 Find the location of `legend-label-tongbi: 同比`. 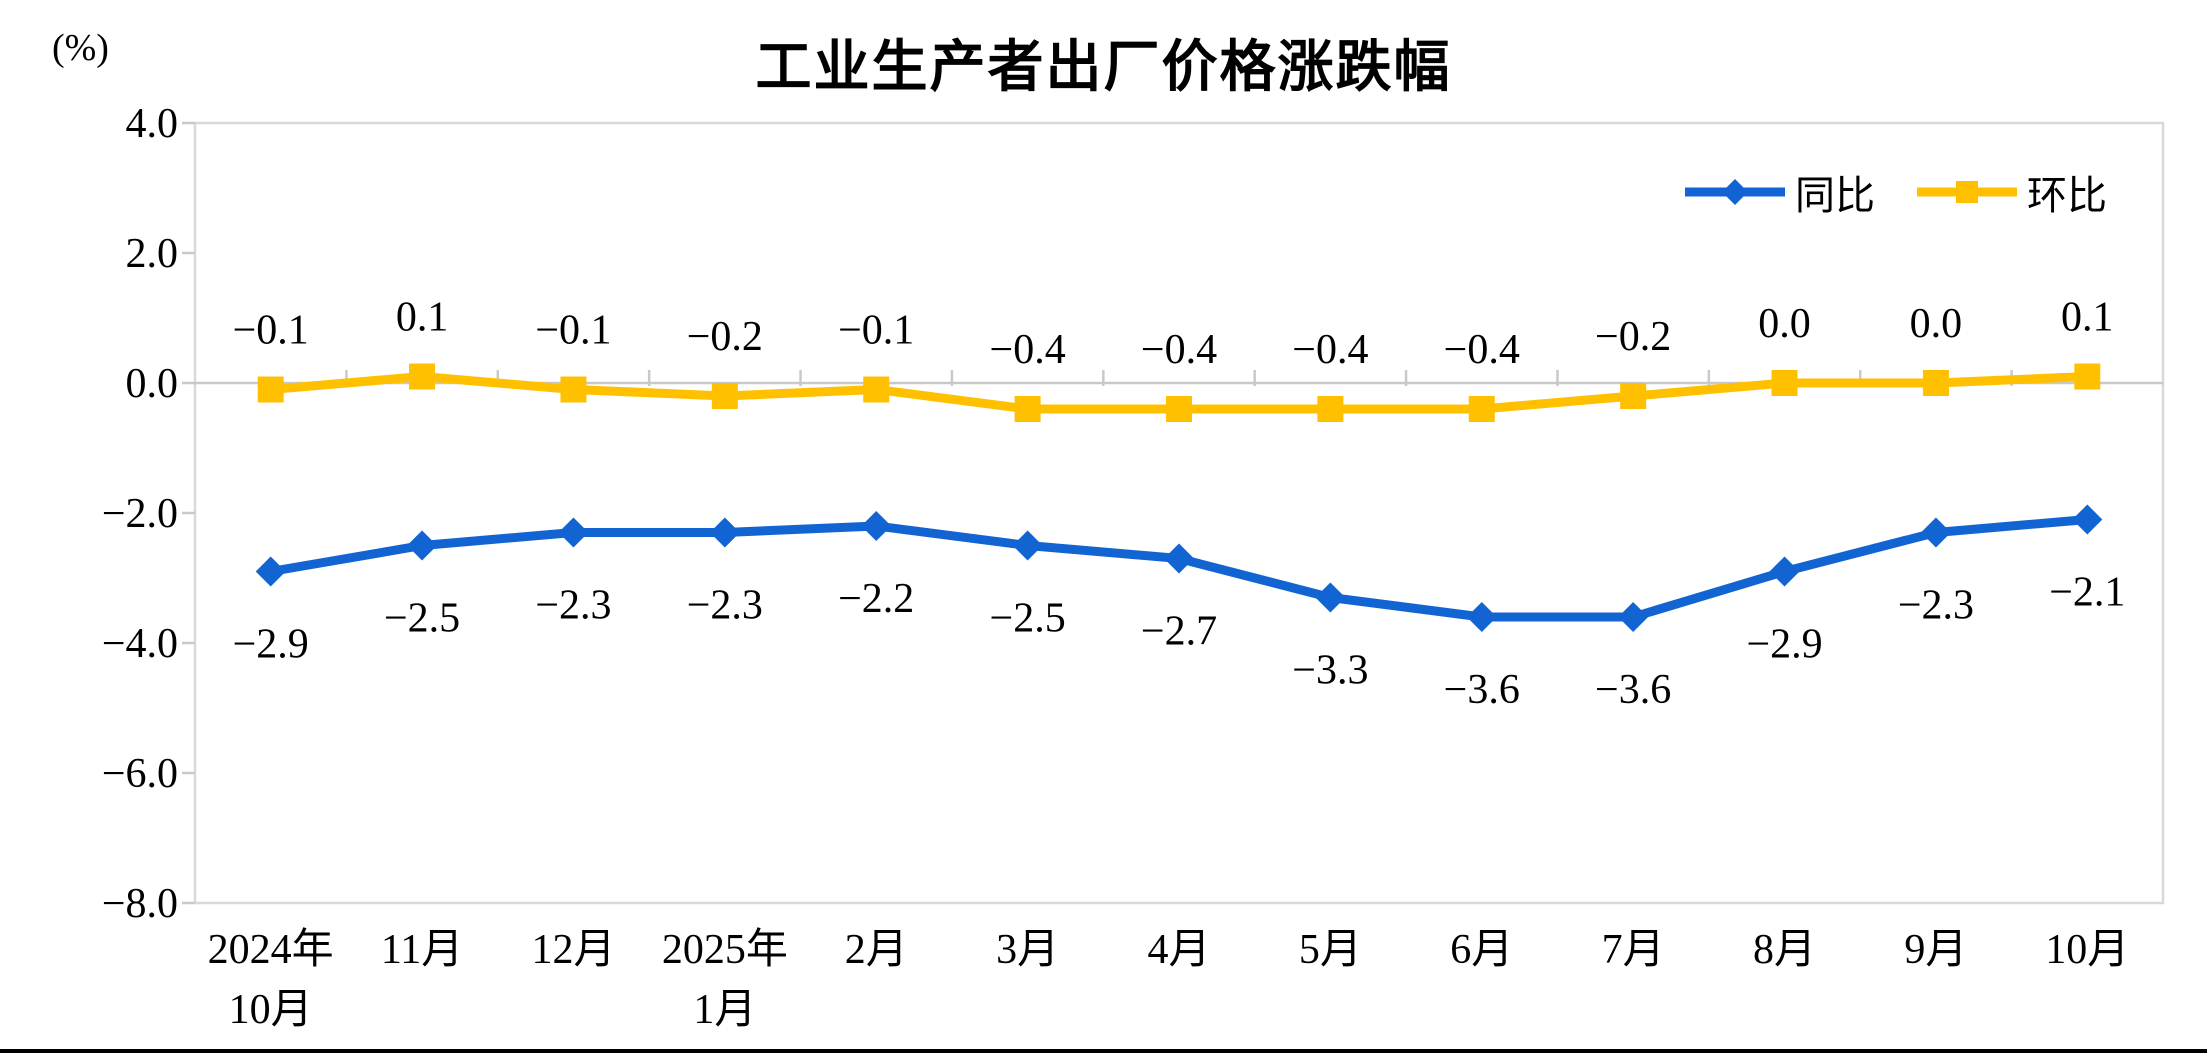

legend-label-tongbi: 同比 is located at coordinates (1835, 195).